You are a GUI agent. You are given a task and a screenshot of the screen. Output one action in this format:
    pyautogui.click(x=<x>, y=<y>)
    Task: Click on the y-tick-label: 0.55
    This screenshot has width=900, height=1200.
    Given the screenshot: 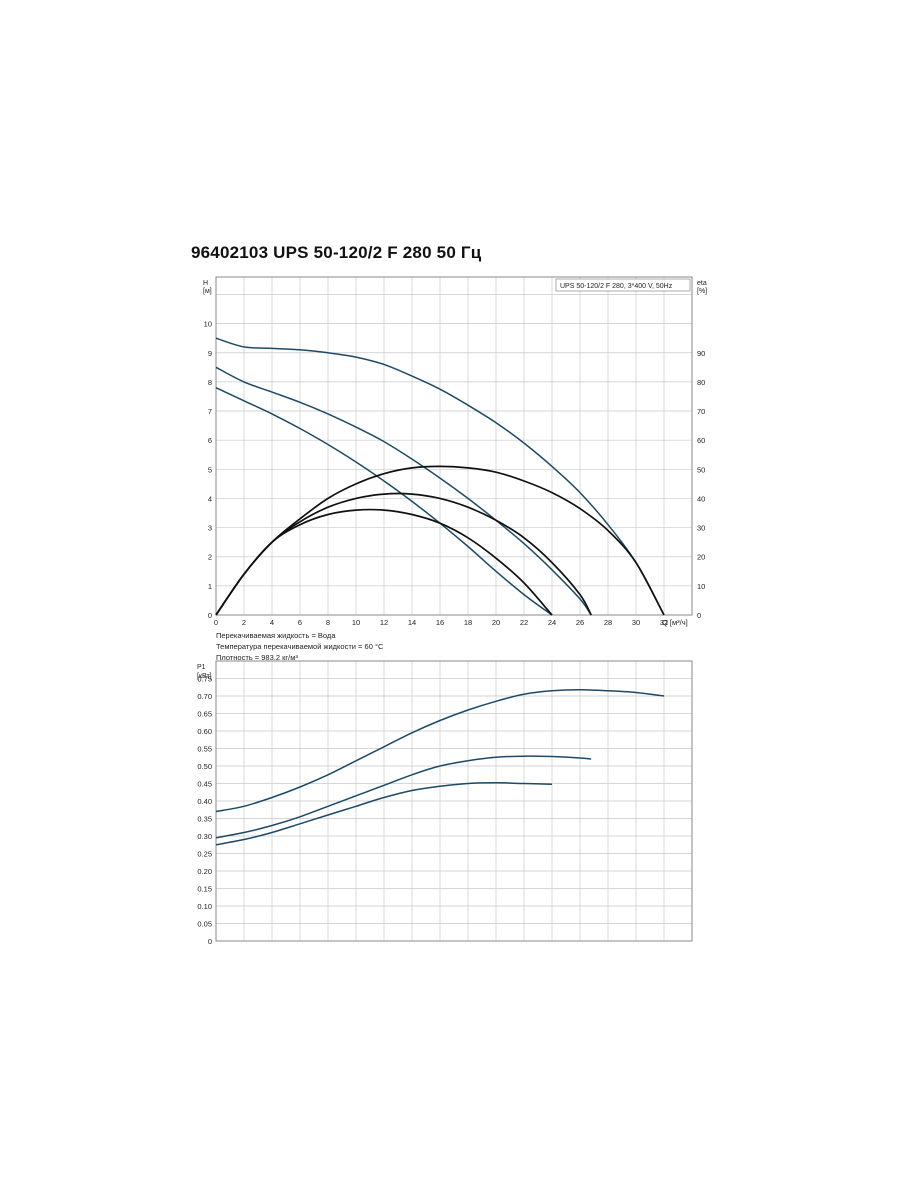 What is the action you would take?
    pyautogui.click(x=204, y=749)
    